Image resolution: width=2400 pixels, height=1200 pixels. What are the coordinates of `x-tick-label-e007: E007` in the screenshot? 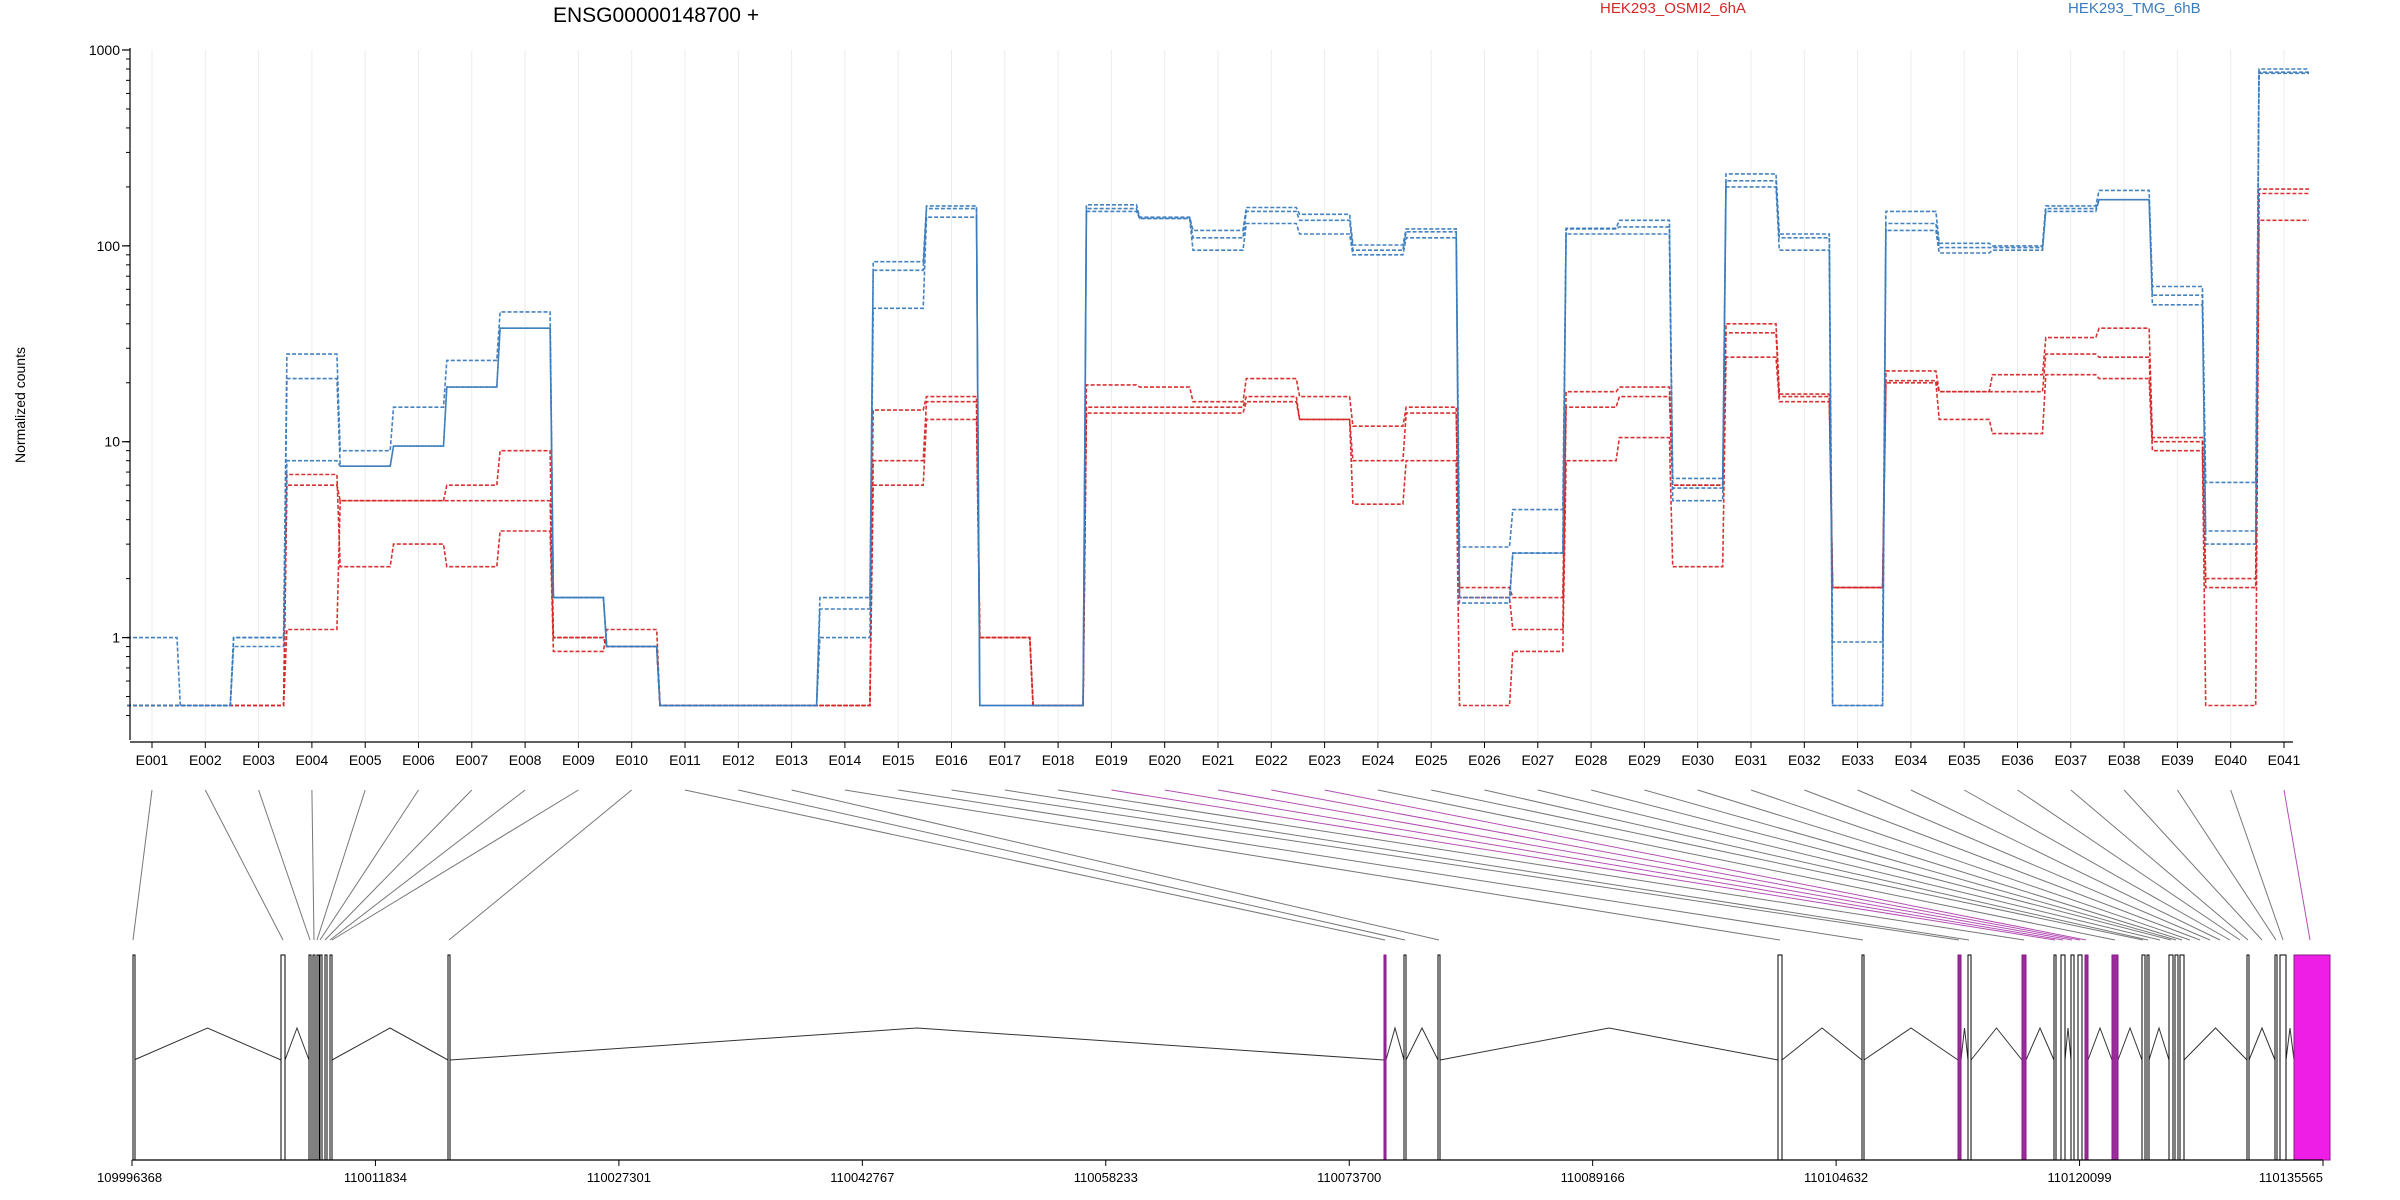 It's located at (471, 760).